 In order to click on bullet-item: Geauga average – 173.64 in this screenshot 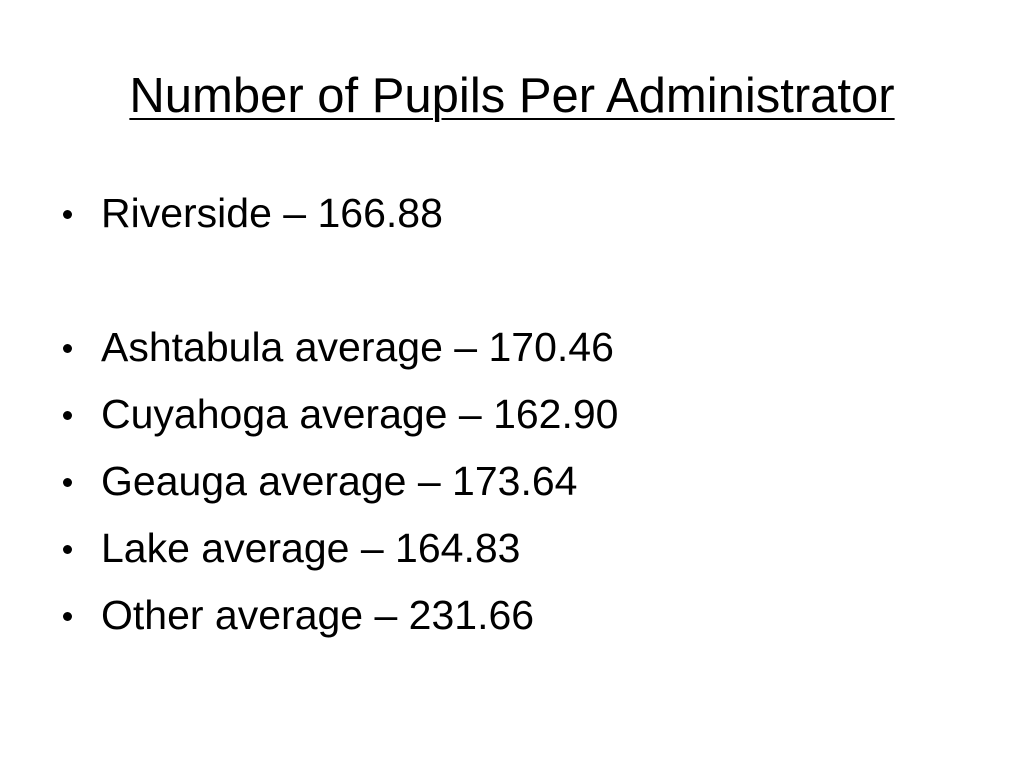, I will do `click(320, 481)`.